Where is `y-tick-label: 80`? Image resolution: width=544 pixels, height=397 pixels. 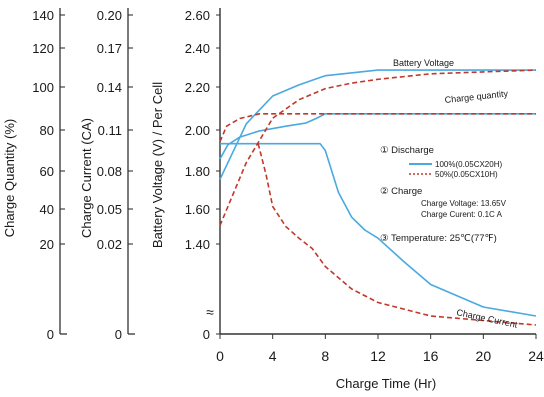
y-tick-label: 80 is located at coordinates (47, 130).